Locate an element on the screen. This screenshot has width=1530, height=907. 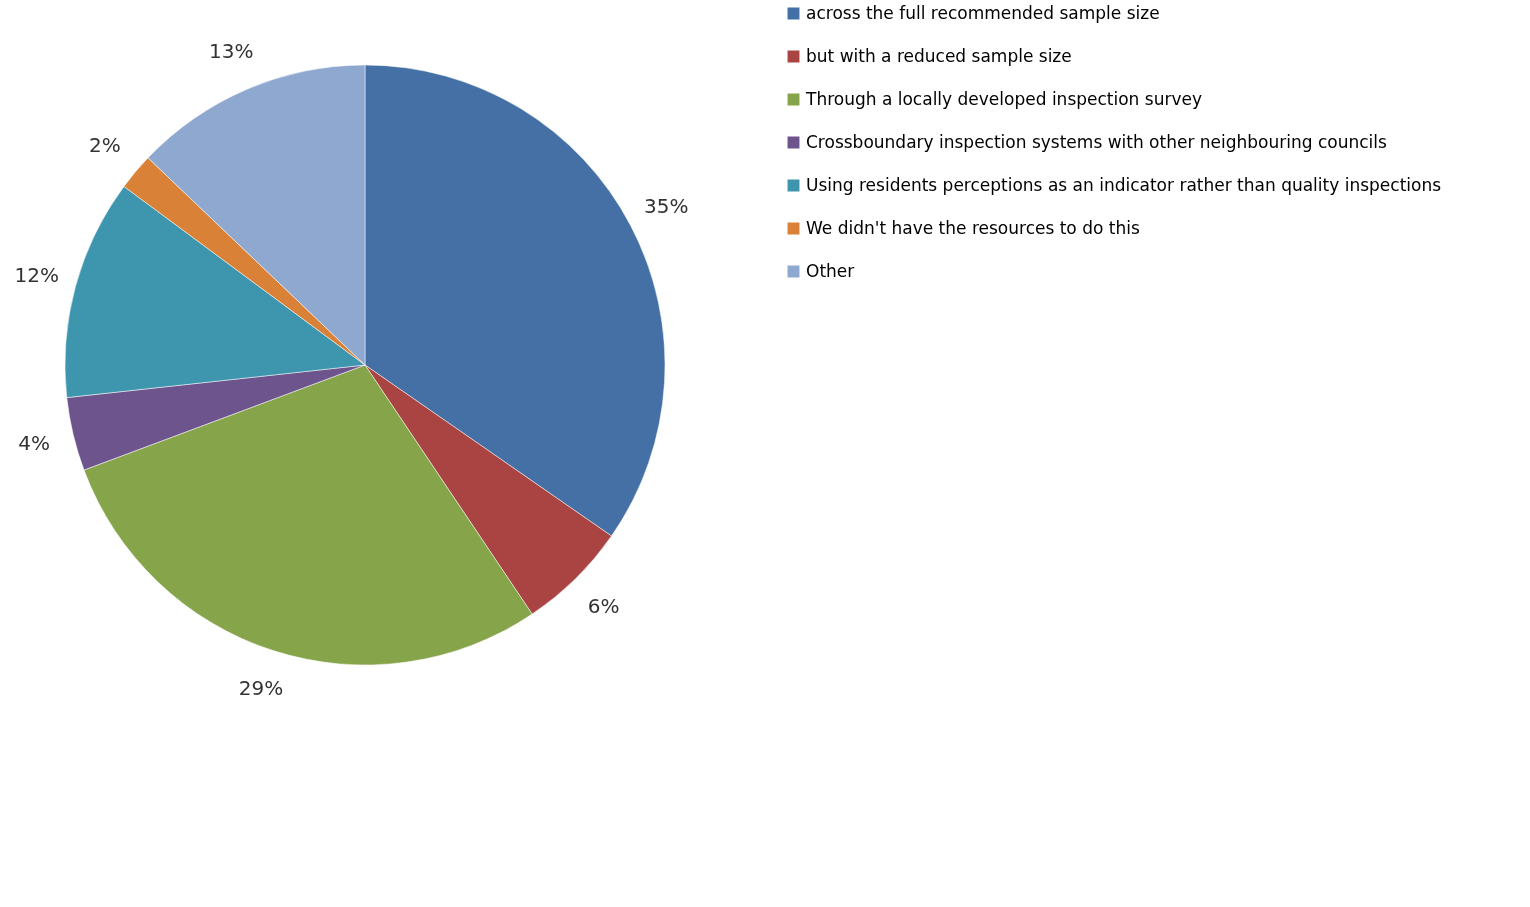
data-label: 4% is located at coordinates (34, 442).